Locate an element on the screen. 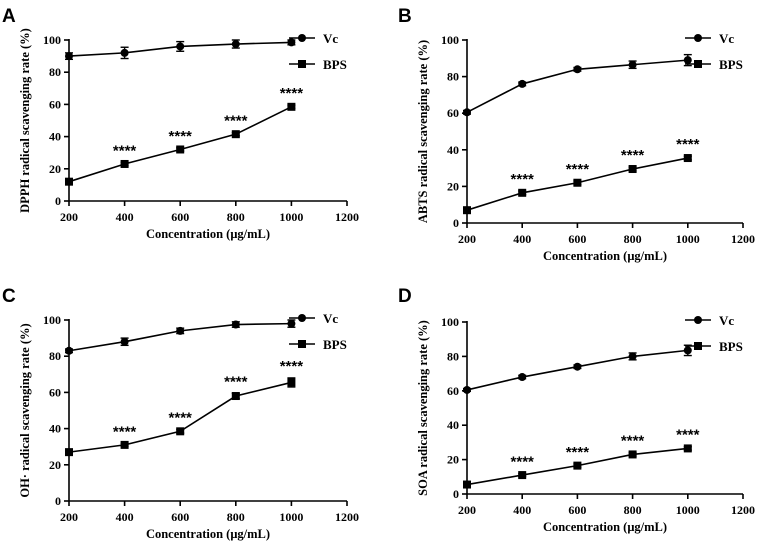  panel-letter: C is located at coordinates (9, 296).